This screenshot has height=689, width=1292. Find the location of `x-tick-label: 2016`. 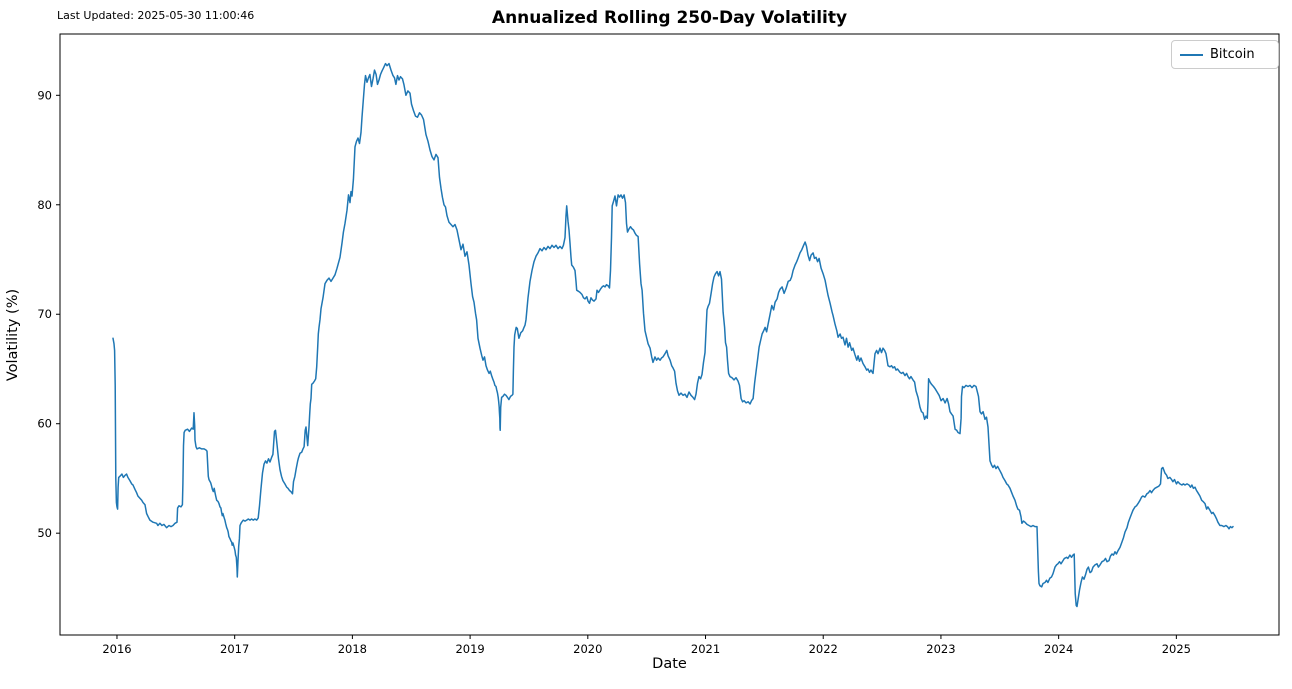

x-tick-label: 2016 is located at coordinates (116, 649).